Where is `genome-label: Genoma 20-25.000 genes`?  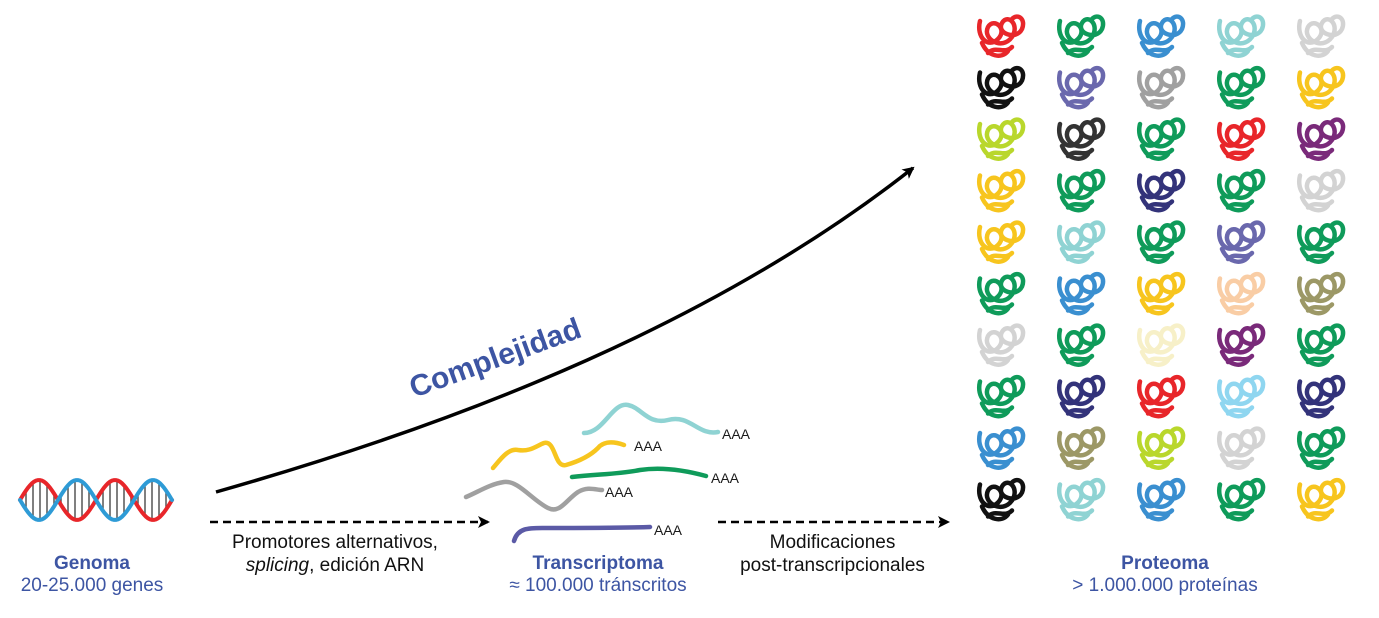 genome-label: Genoma 20-25.000 genes is located at coordinates (92, 575).